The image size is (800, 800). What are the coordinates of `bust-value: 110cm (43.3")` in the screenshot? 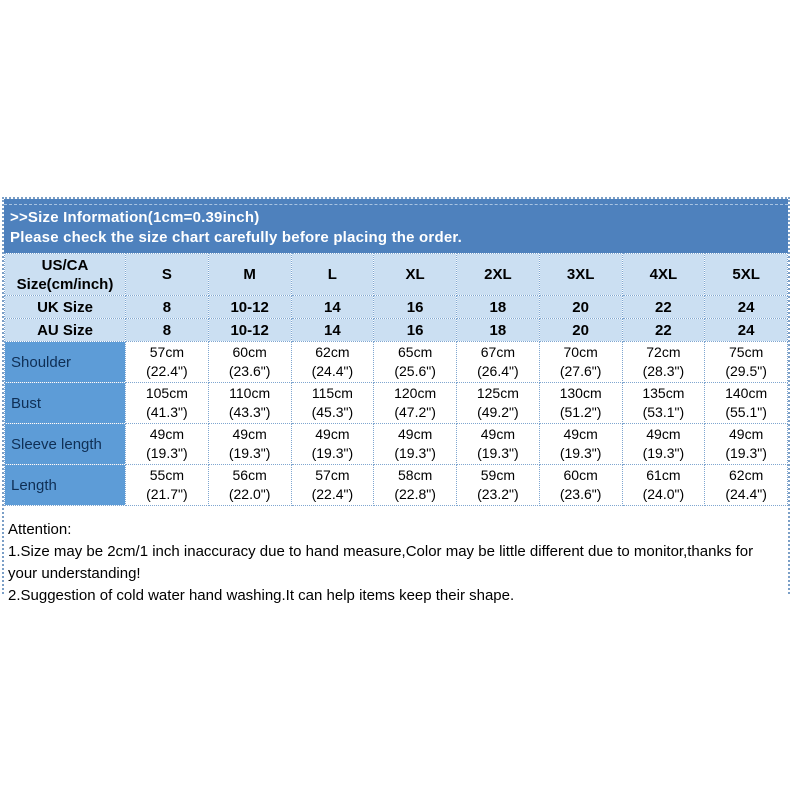 It's located at (249, 403).